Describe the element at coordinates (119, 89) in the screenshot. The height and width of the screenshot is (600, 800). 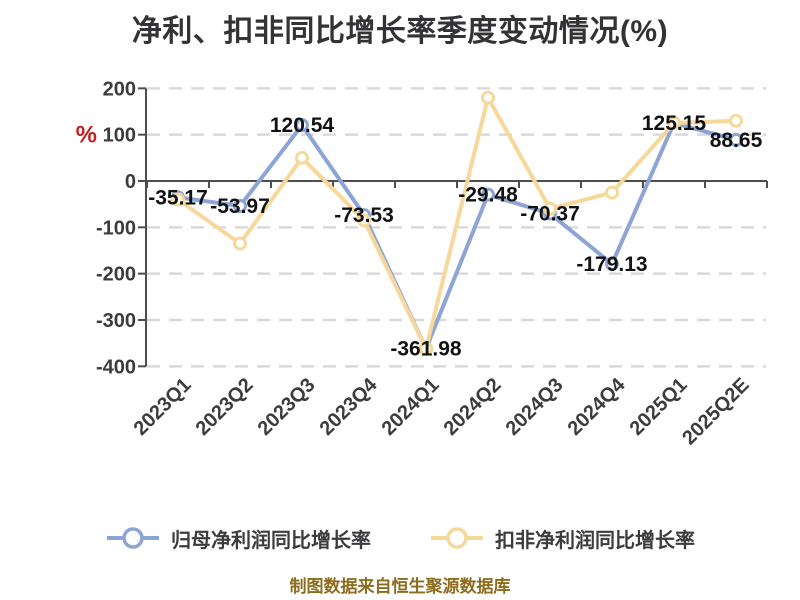
I see `y-tick-label: 200` at that location.